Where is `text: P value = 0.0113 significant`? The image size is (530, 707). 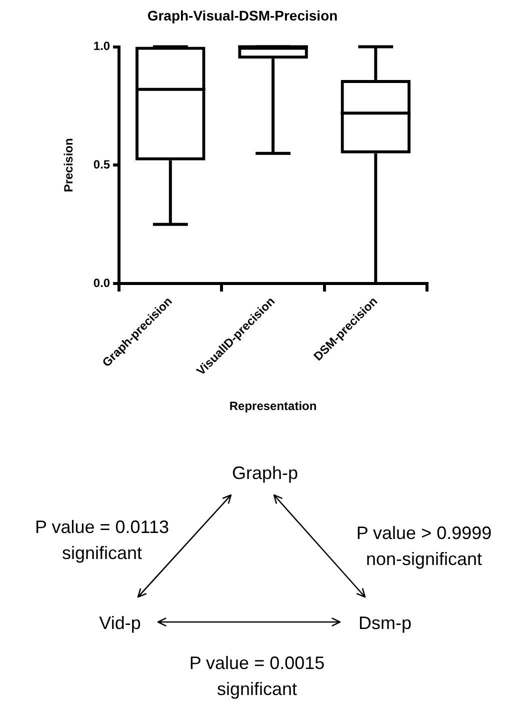 text: P value = 0.0113 significant is located at coordinates (102, 540).